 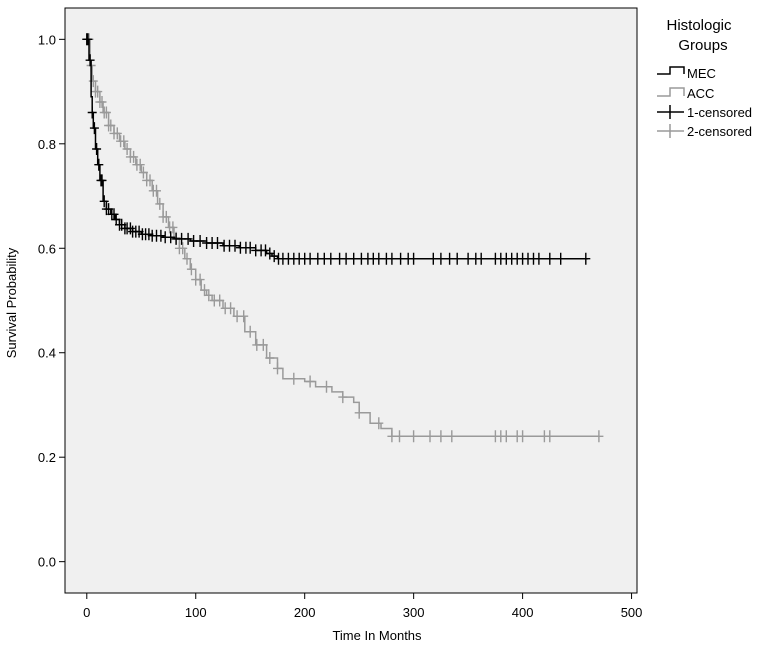 I want to click on y-tick-label: 0.8, so click(x=47, y=144).